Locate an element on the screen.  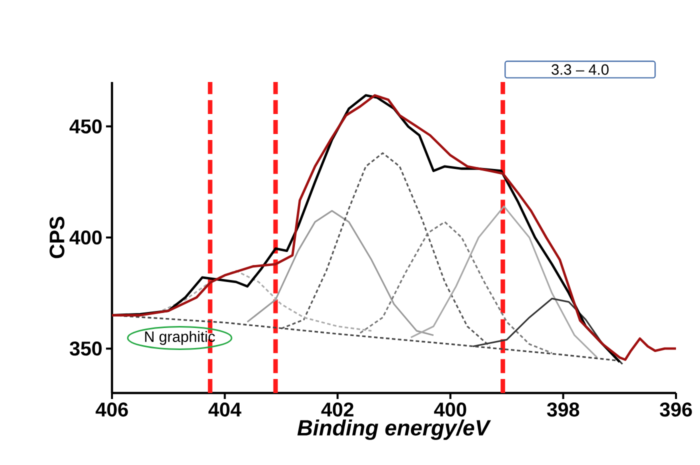
x-tick-label: 398 is located at coordinates (563, 409).